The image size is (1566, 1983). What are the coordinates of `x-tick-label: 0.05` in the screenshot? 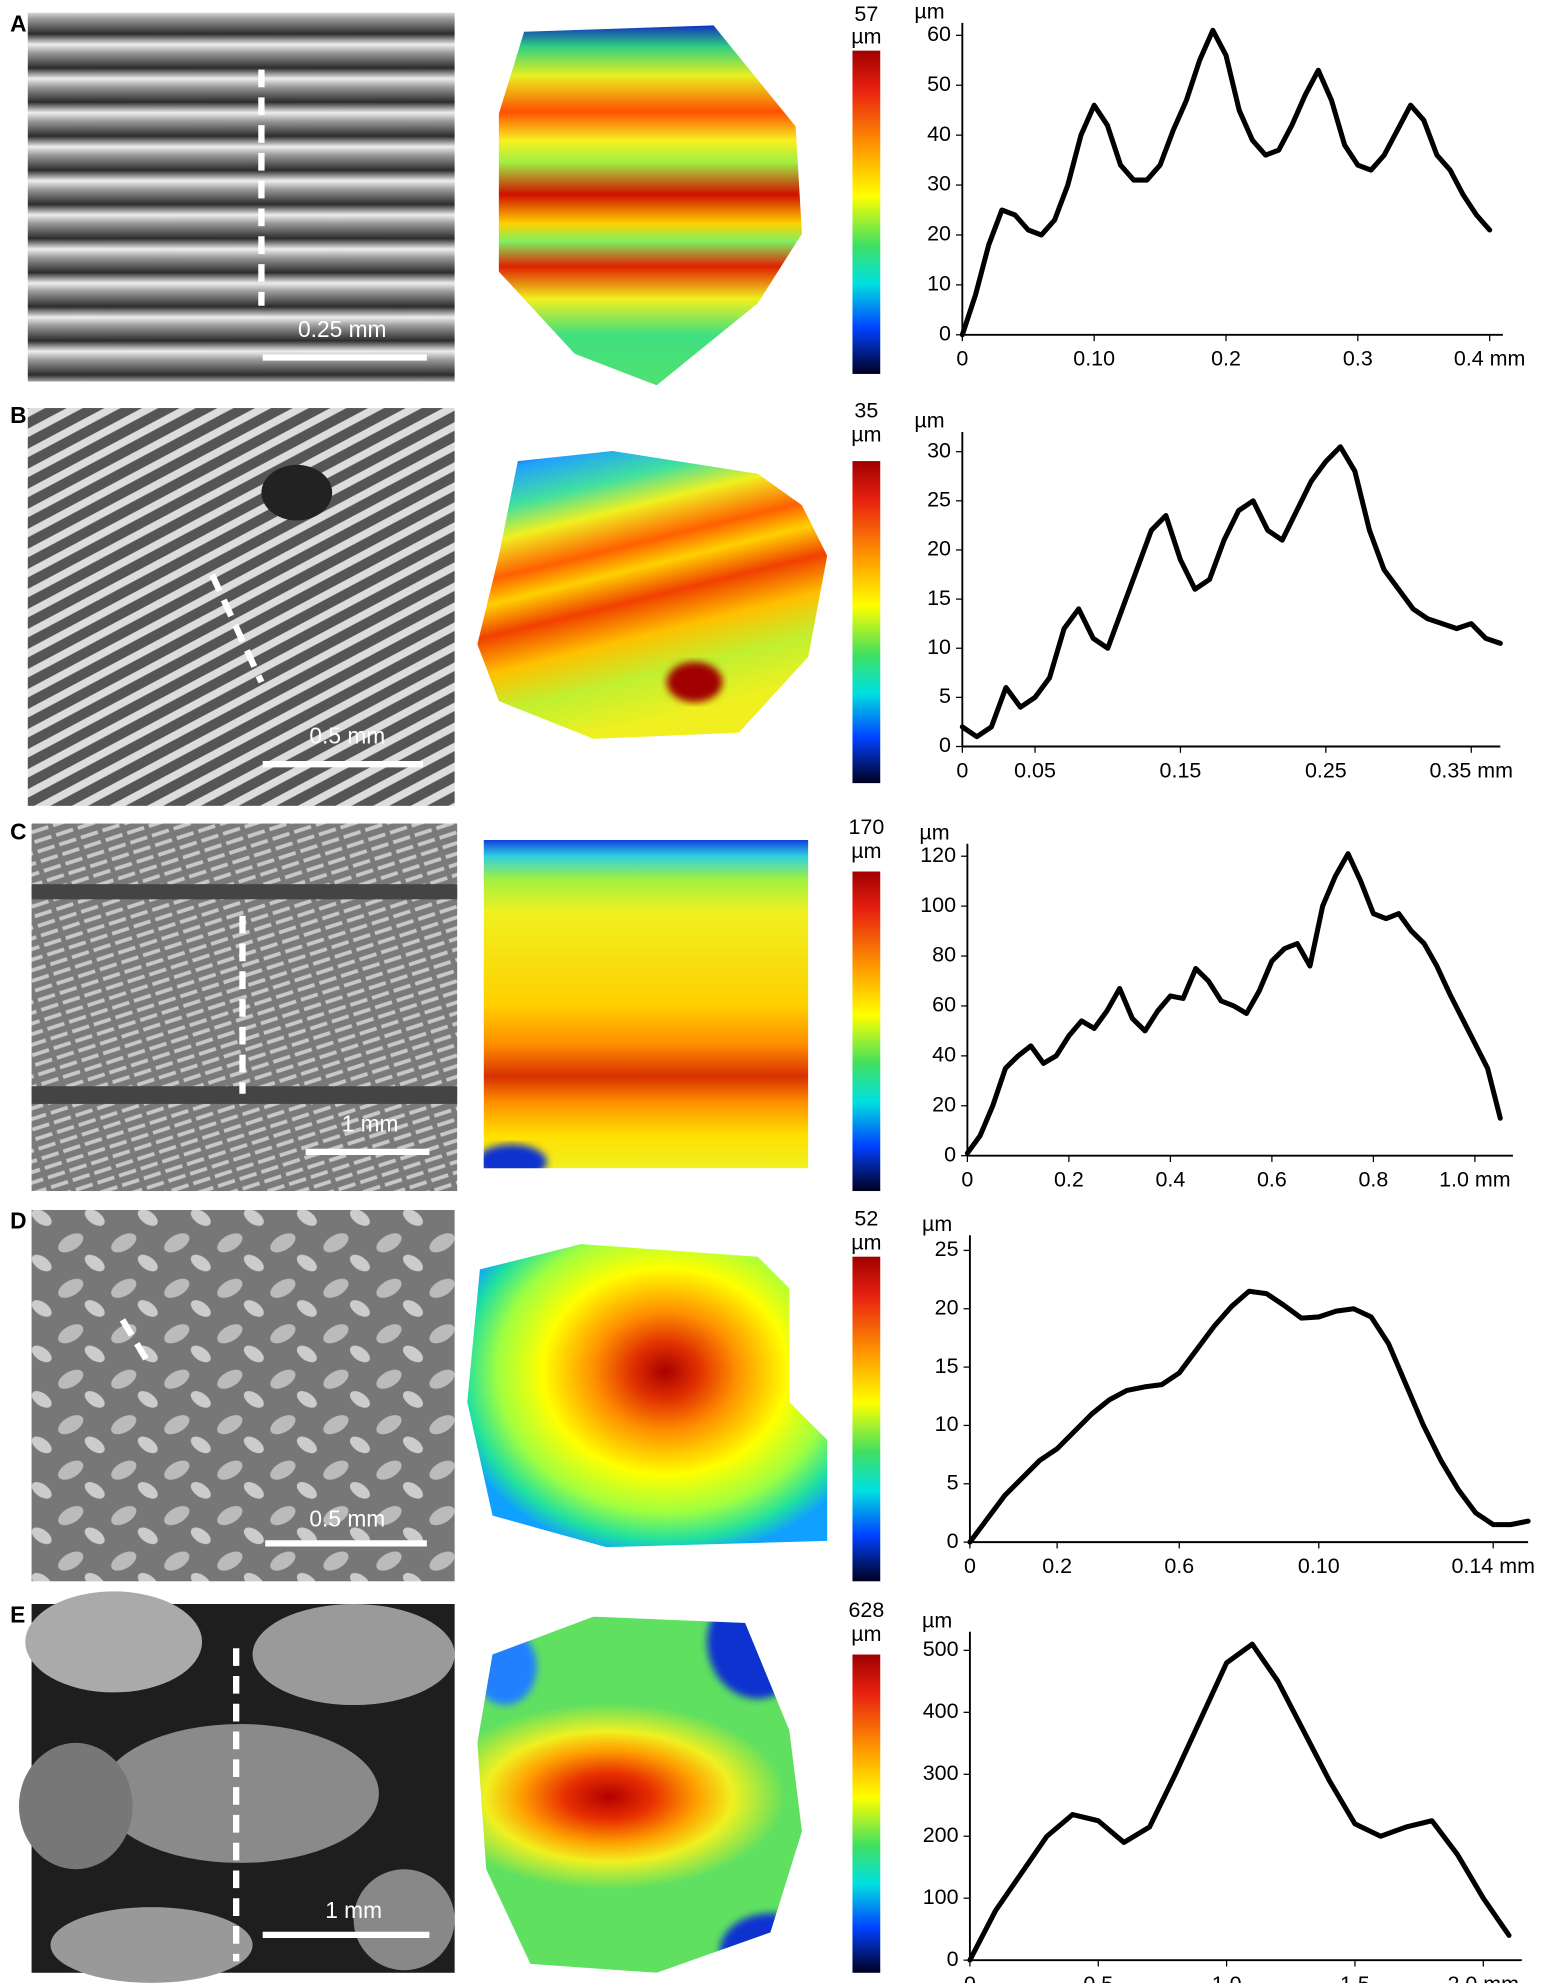 It's located at (1035, 770).